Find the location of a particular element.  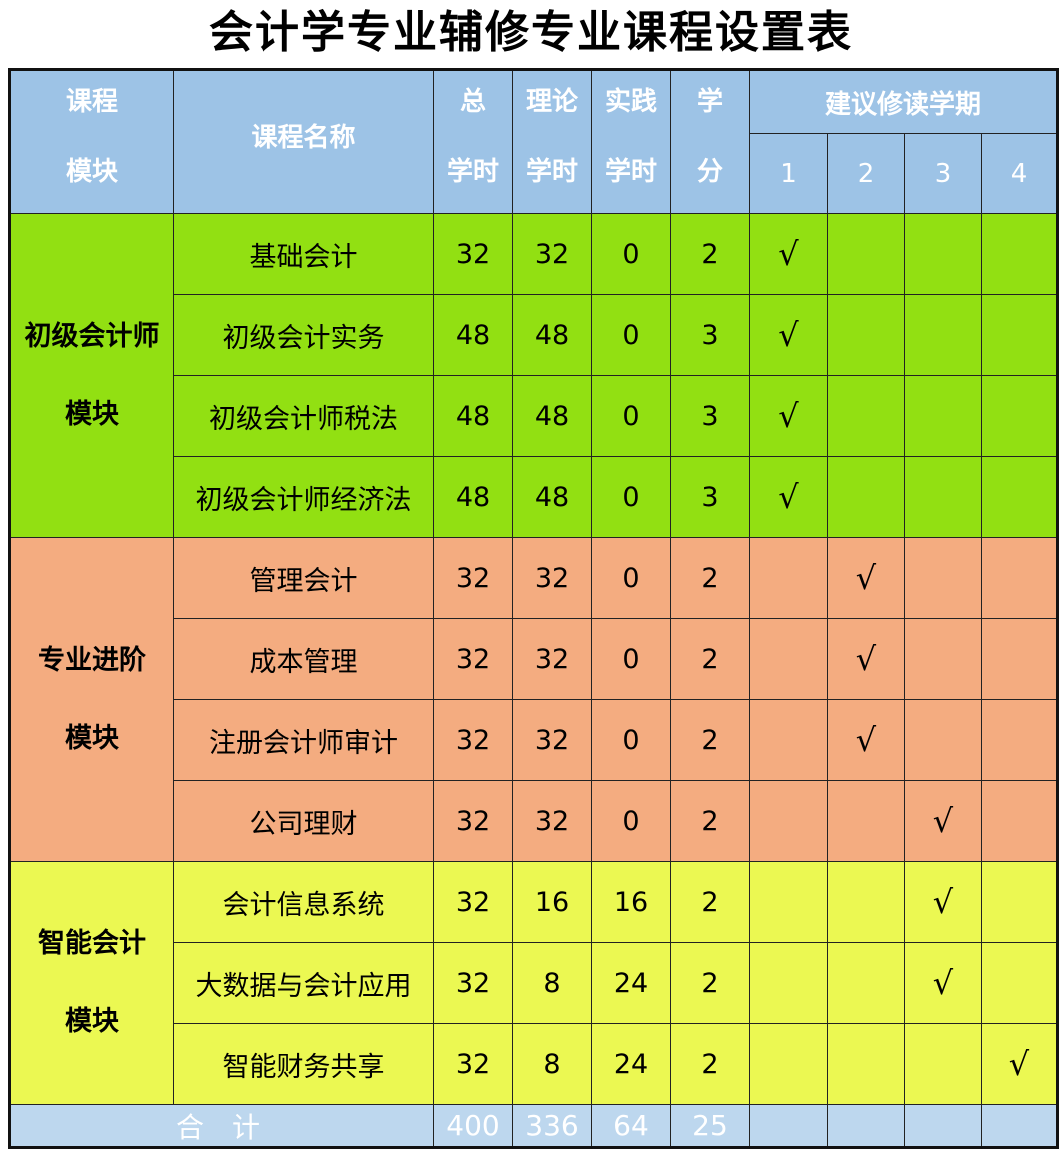

cell-name: 管理会计 is located at coordinates (303, 578).